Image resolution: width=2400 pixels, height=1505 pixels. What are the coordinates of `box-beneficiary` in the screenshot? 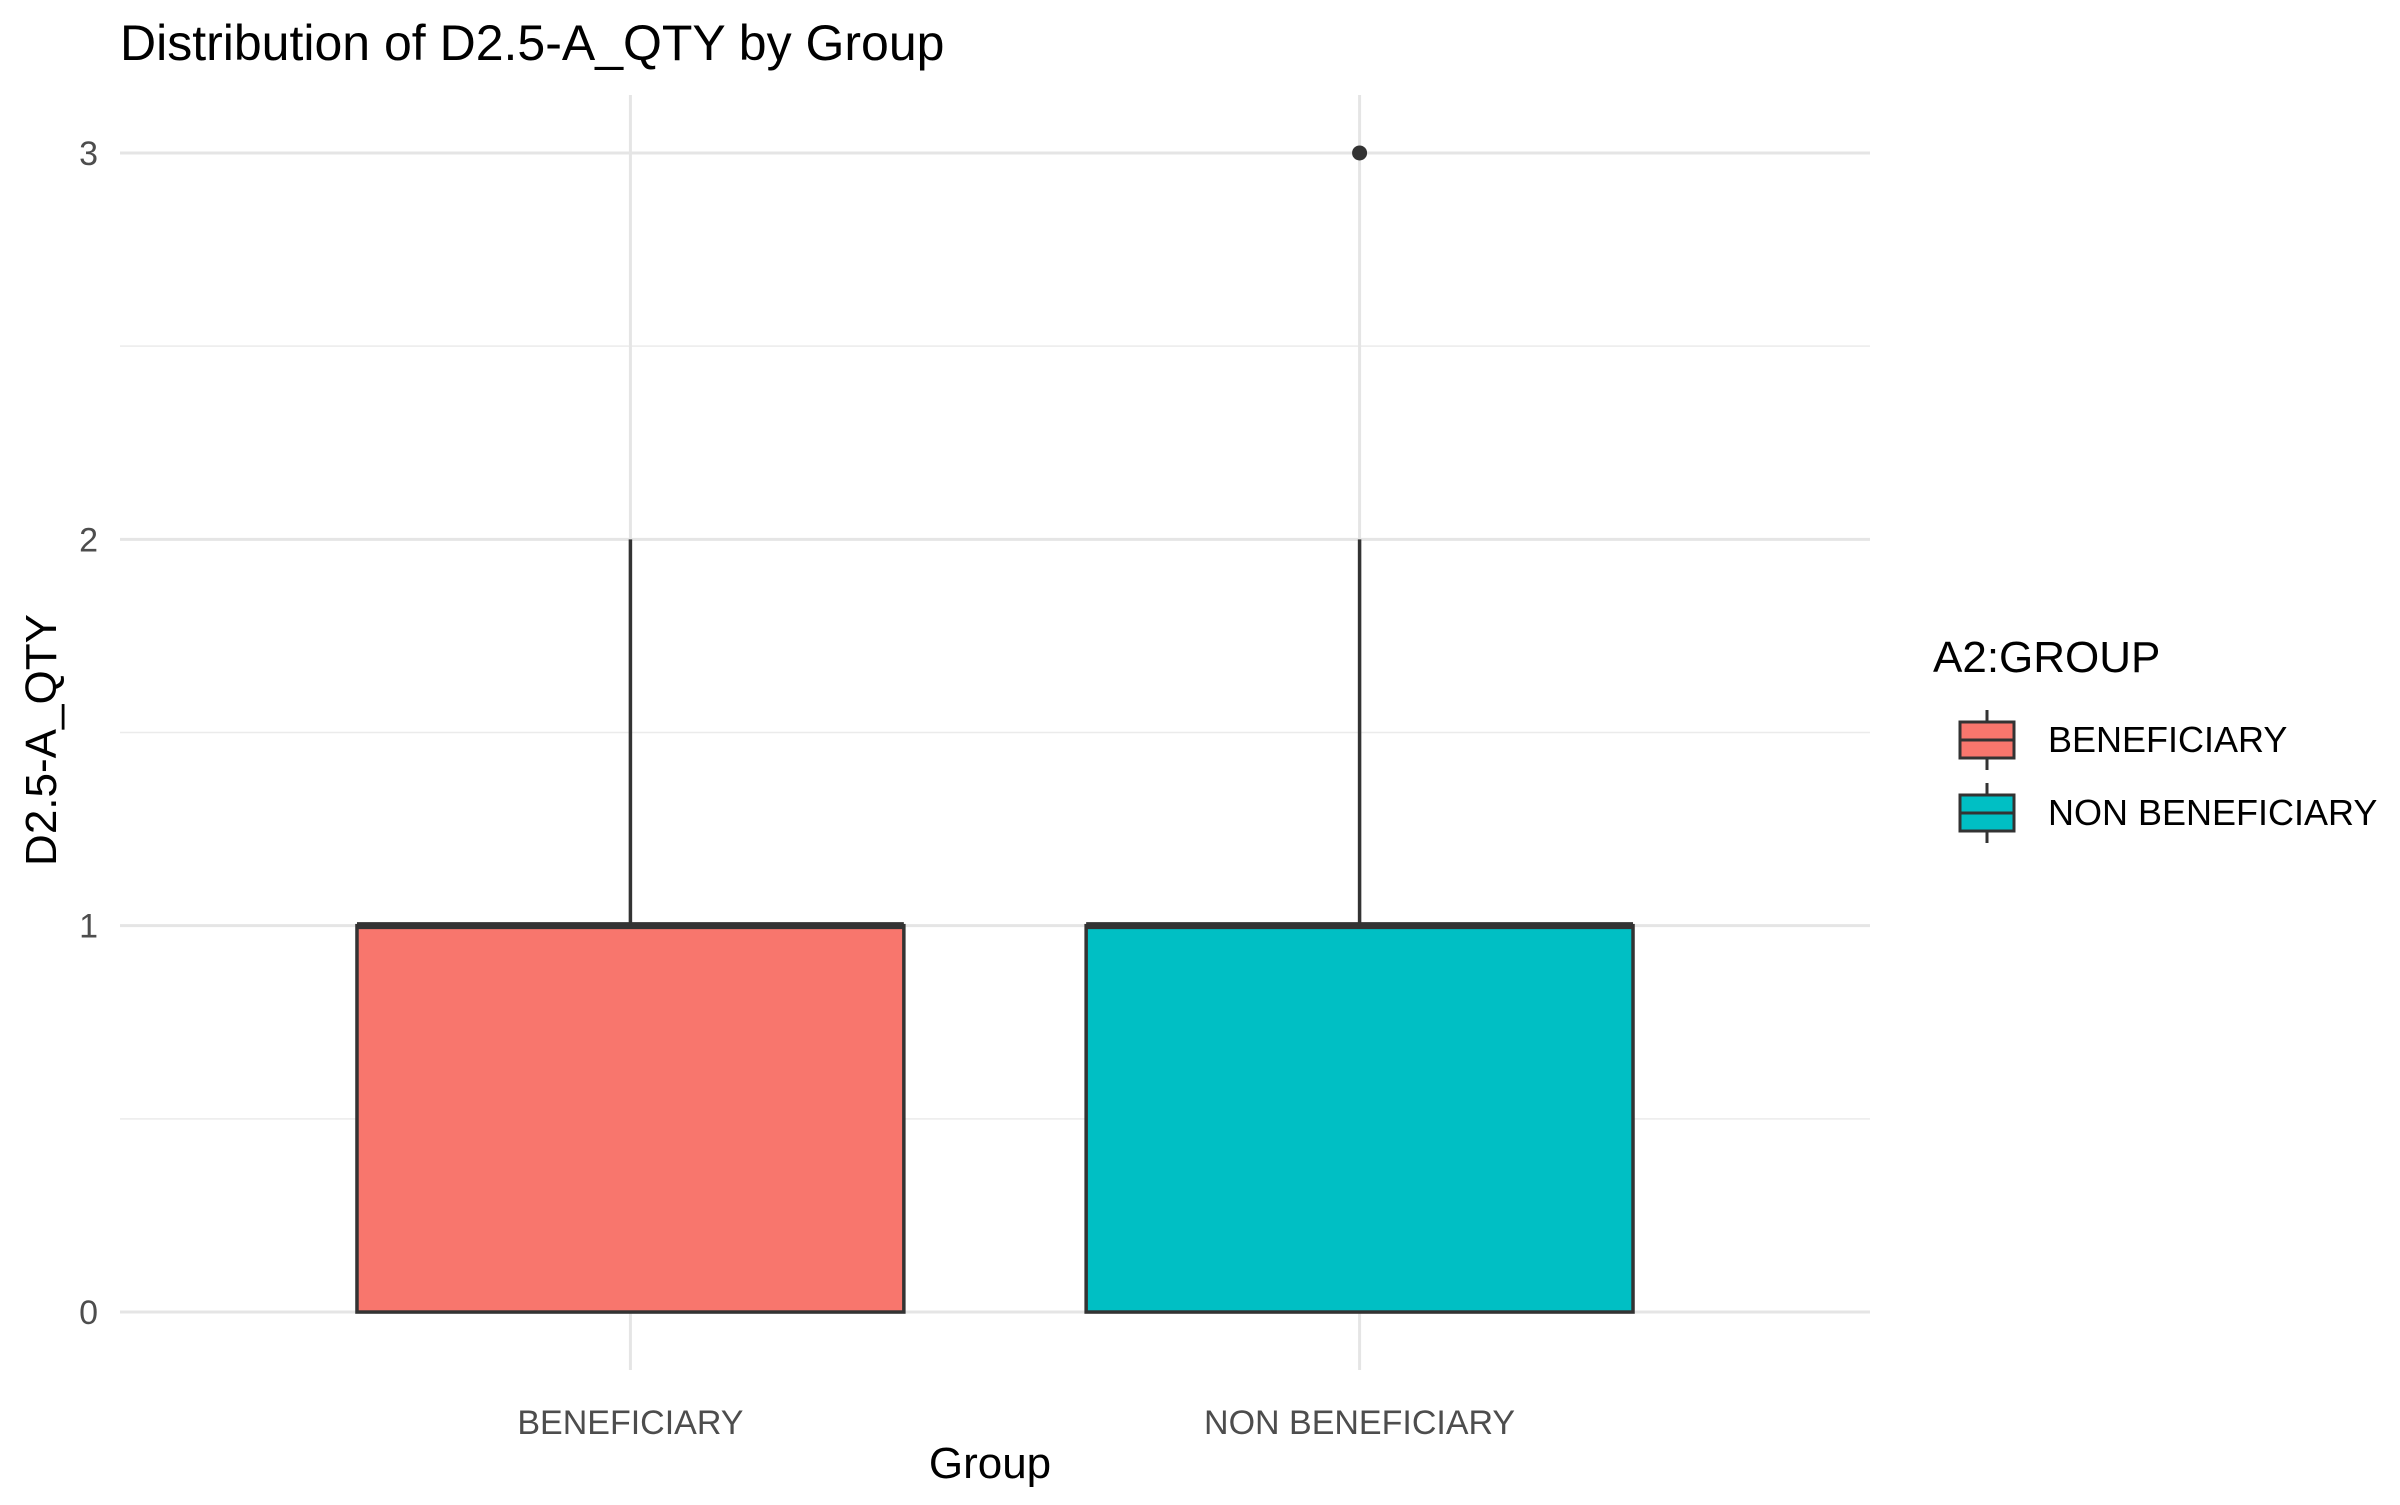 It's located at (630, 926).